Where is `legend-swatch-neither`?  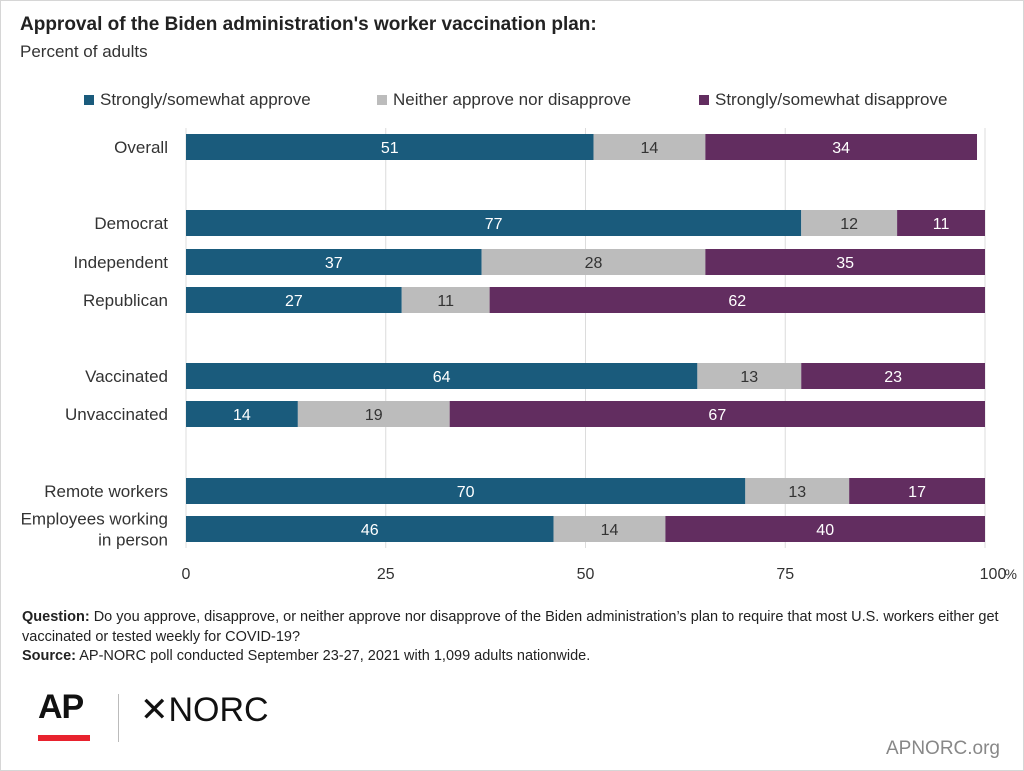 legend-swatch-neither is located at coordinates (382, 100).